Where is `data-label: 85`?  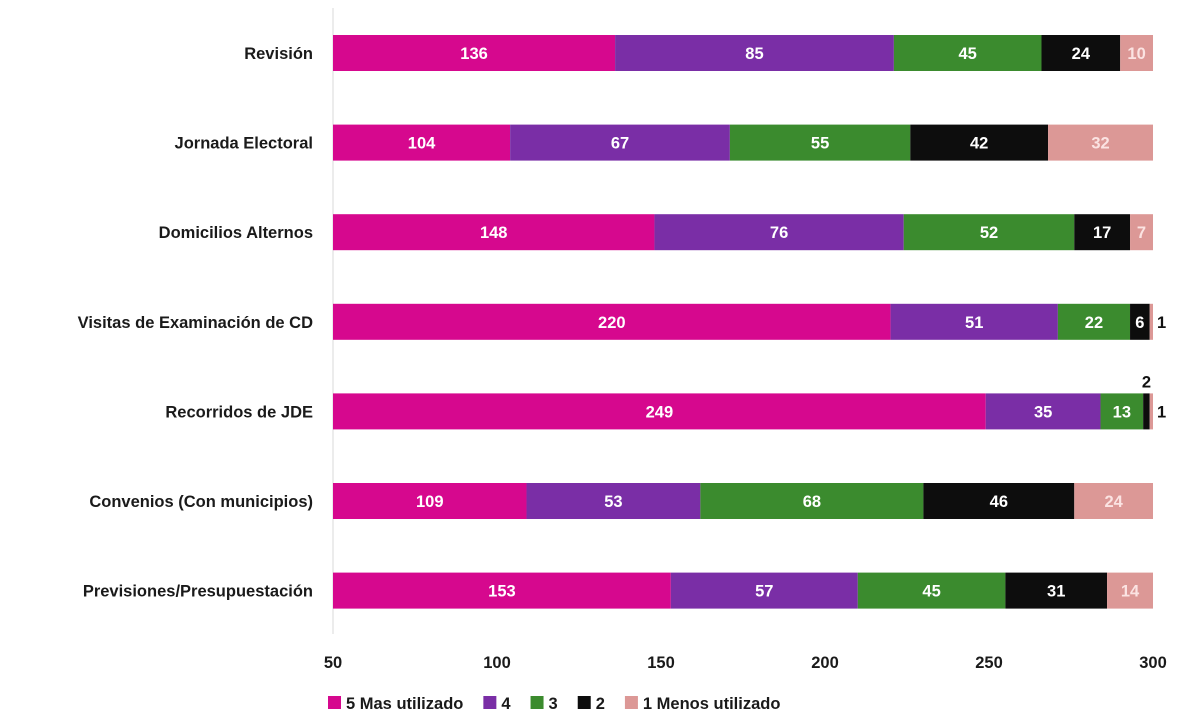 data-label: 85 is located at coordinates (754, 54).